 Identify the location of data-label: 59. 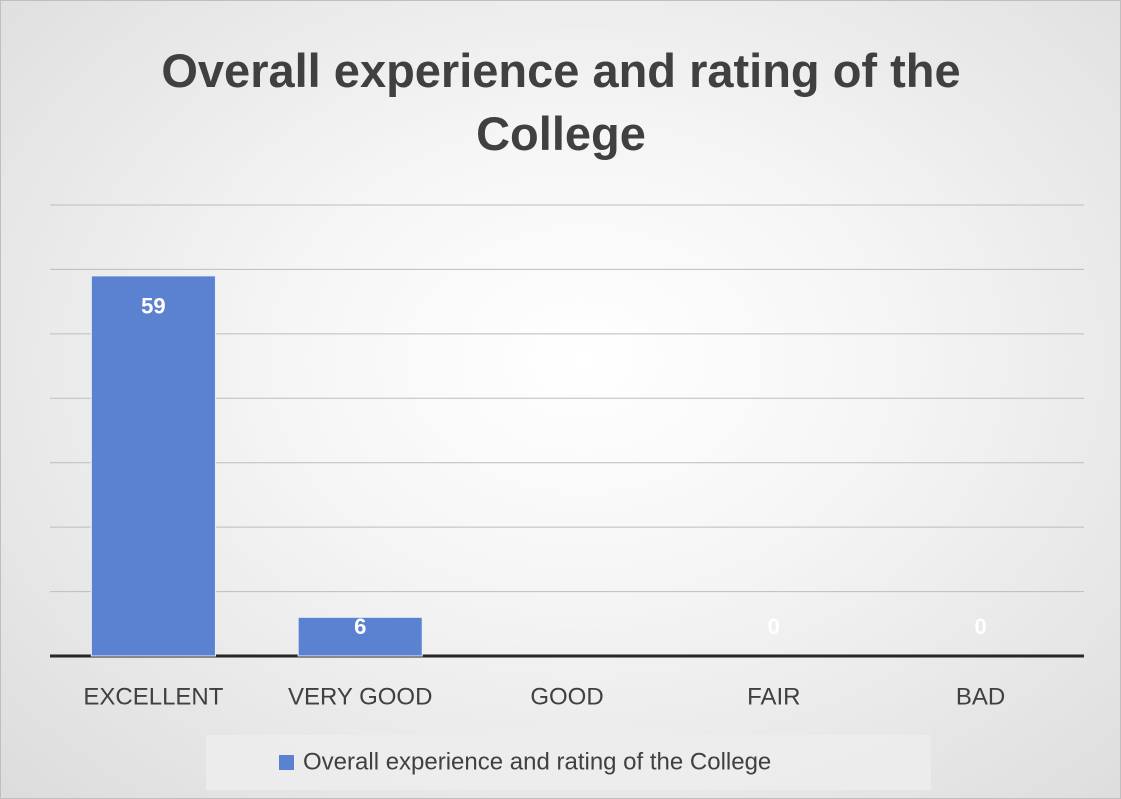
(153, 306).